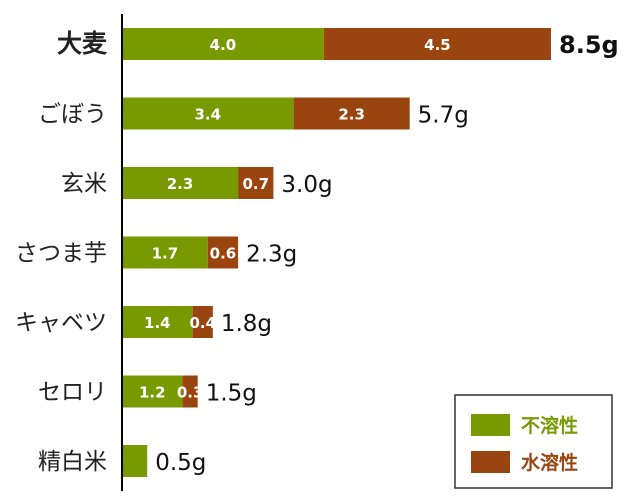  What do you see at coordinates (61, 254) in the screenshot?
I see `category-label: さつま芋` at bounding box center [61, 254].